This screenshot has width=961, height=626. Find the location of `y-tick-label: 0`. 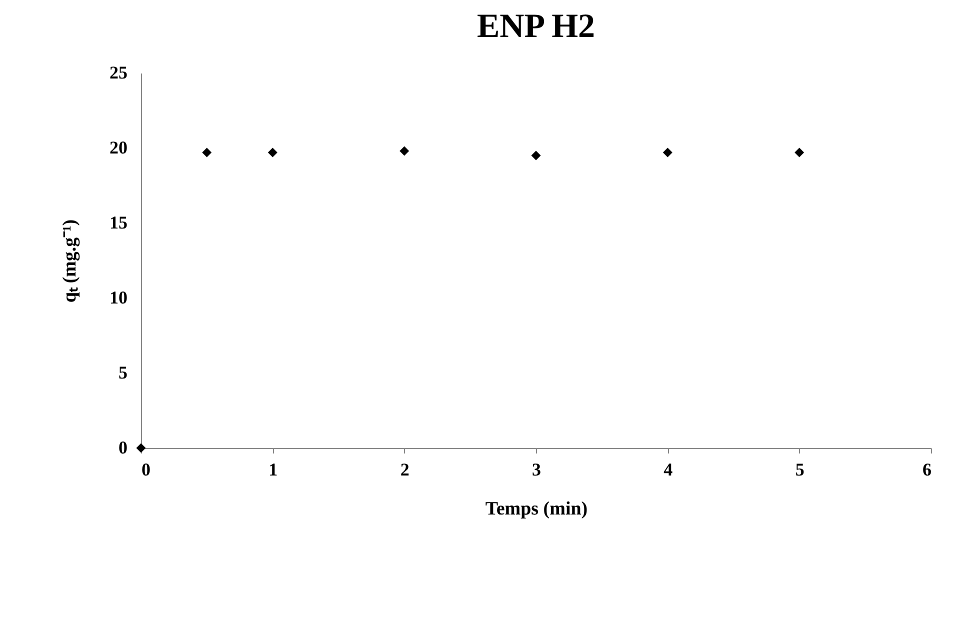

y-tick-label: 0 is located at coordinates (123, 448).